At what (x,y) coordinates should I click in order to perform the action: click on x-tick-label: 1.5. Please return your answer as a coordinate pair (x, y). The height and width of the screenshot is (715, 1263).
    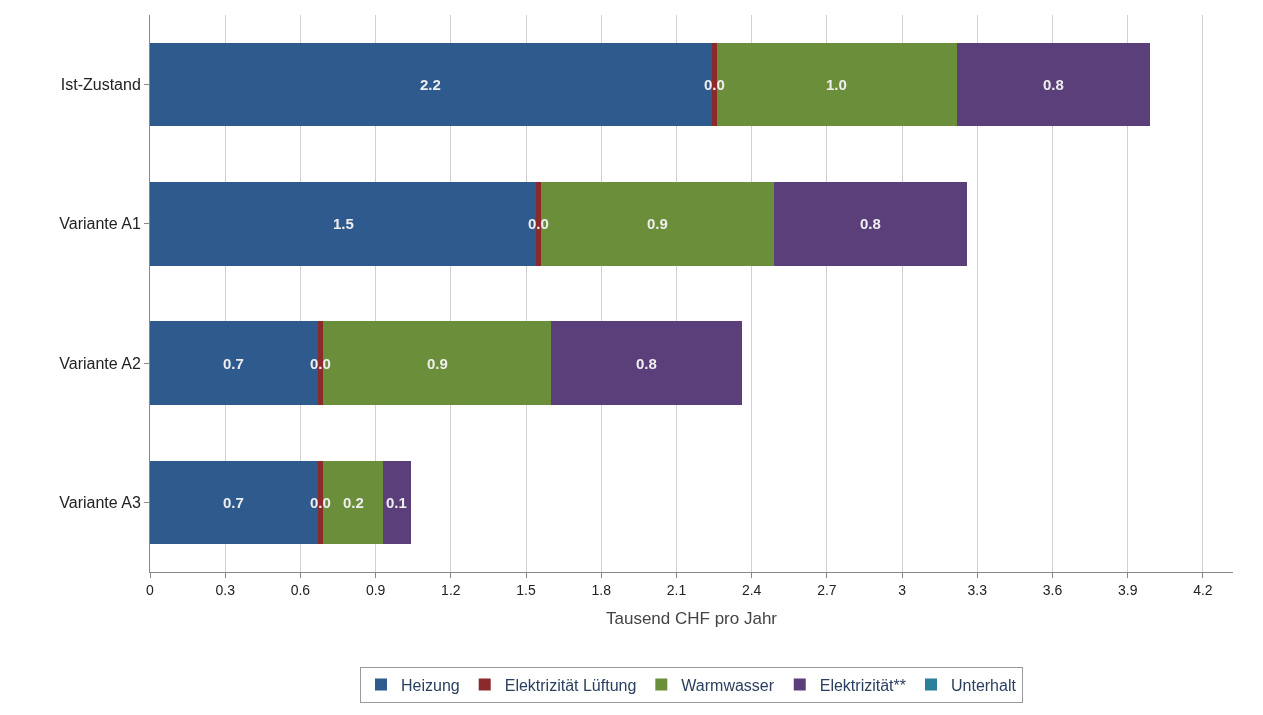
    Looking at the image, I should click on (526, 589).